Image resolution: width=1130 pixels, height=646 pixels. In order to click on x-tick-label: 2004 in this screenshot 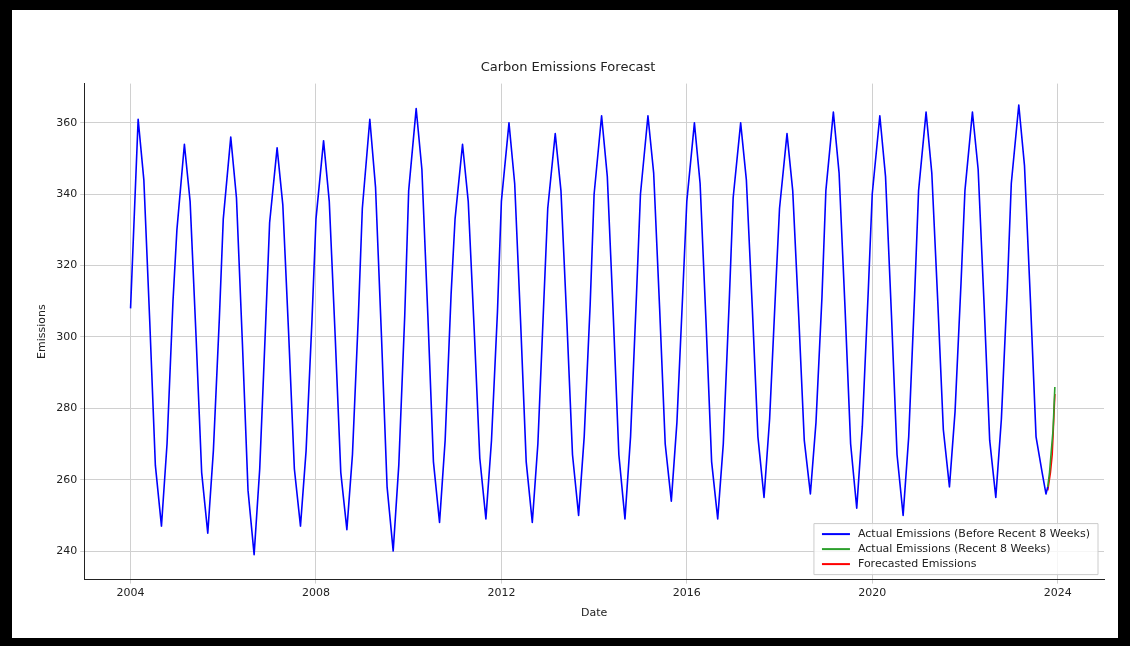, I will do `click(130, 593)`.